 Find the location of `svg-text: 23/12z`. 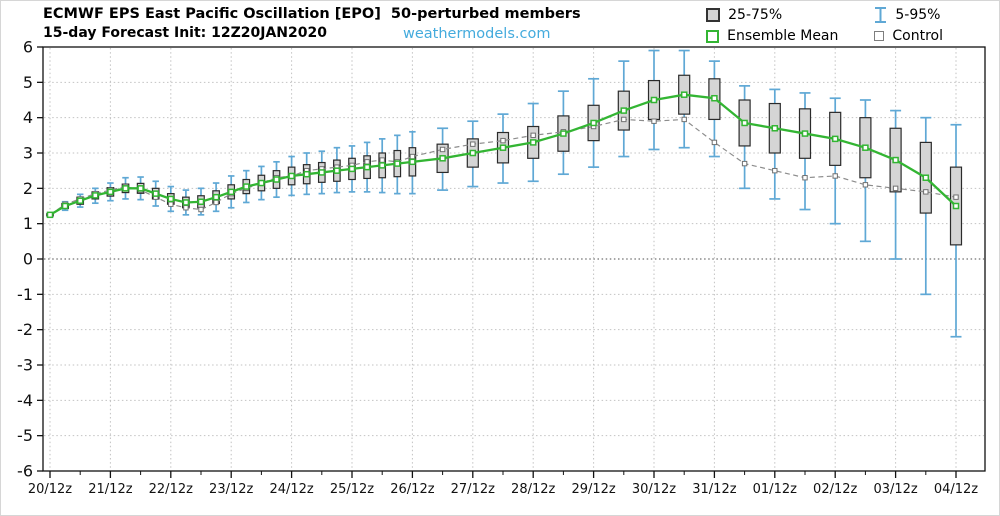

svg-text: 23/12z is located at coordinates (231, 489).